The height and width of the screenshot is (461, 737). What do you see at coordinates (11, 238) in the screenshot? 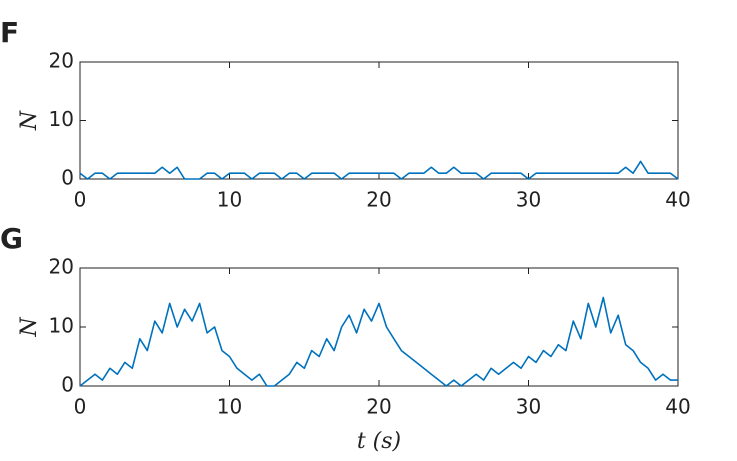
I see `panel-label: G` at bounding box center [11, 238].